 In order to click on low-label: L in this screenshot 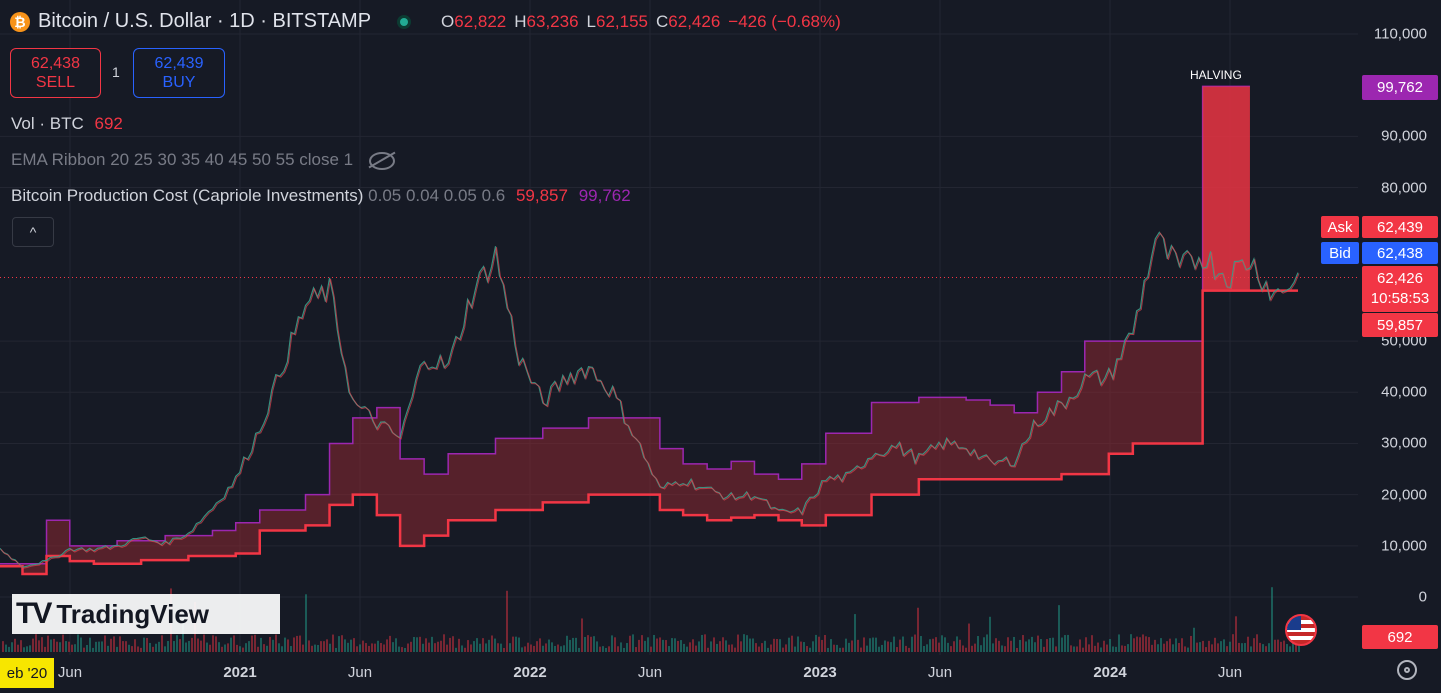, I will do `click(591, 21)`.